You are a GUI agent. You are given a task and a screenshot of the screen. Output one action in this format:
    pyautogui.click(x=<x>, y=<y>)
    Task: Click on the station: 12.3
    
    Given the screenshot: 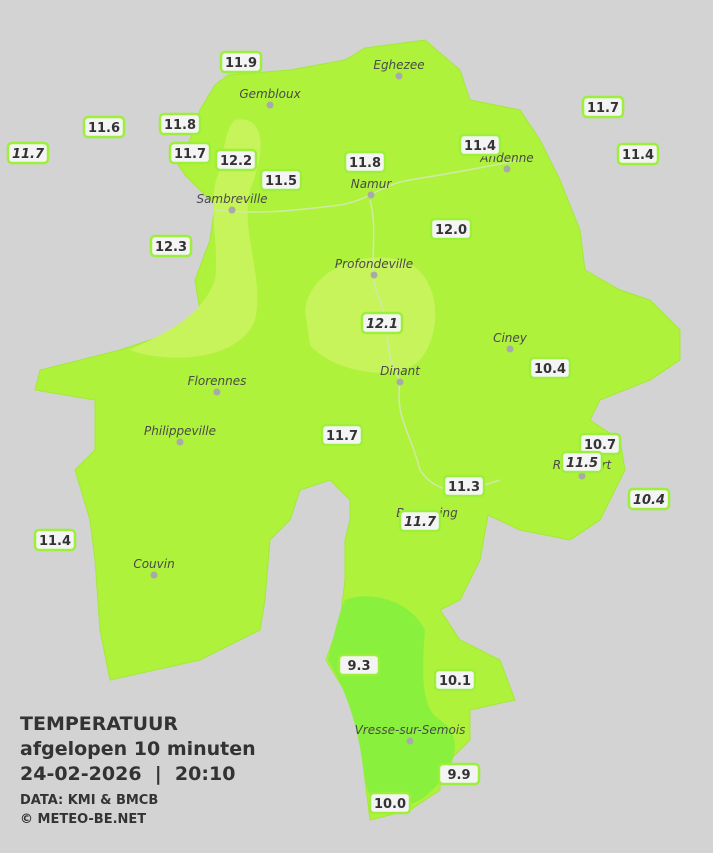 What is the action you would take?
    pyautogui.click(x=171, y=246)
    